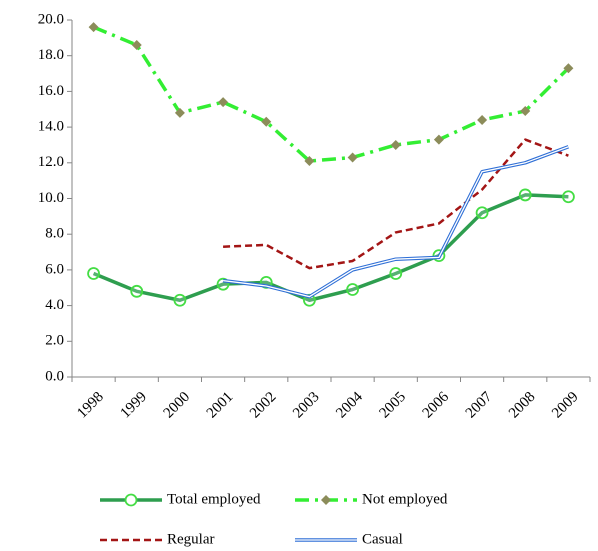 The width and height of the screenshot is (598, 551). I want to click on series-line, so click(396, 204).